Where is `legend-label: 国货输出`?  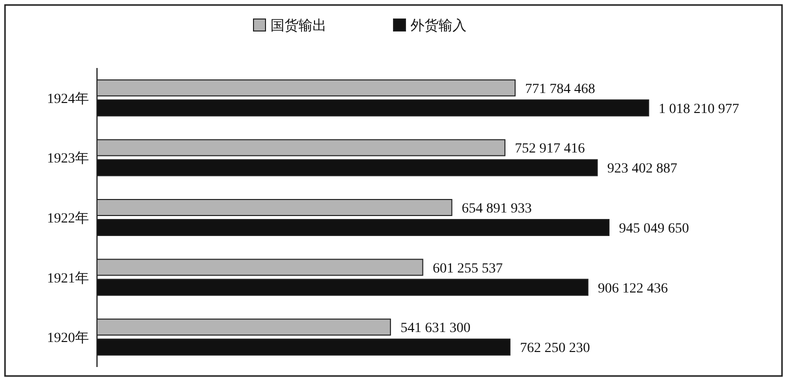
legend-label: 国货输出 is located at coordinates (298, 26).